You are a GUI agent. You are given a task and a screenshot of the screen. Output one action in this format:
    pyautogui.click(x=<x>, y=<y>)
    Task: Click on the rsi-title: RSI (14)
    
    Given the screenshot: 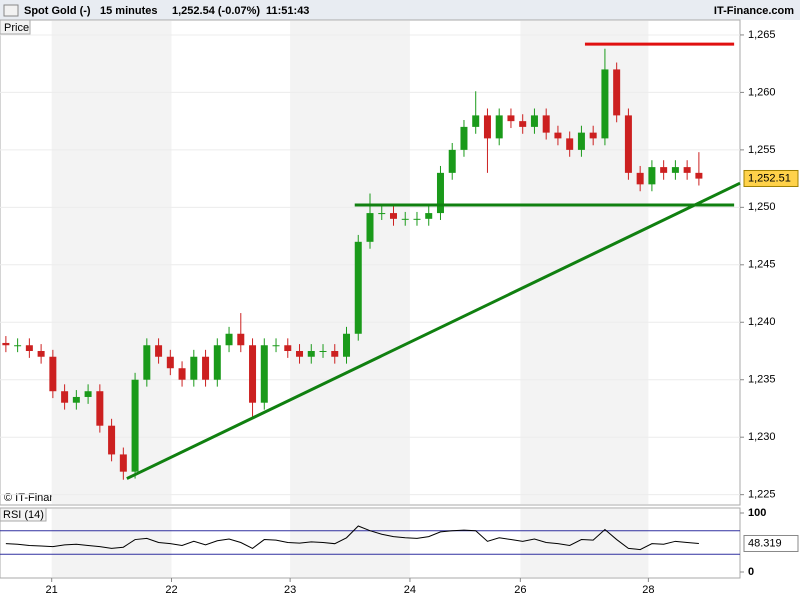 What is the action you would take?
    pyautogui.click(x=23, y=515)
    